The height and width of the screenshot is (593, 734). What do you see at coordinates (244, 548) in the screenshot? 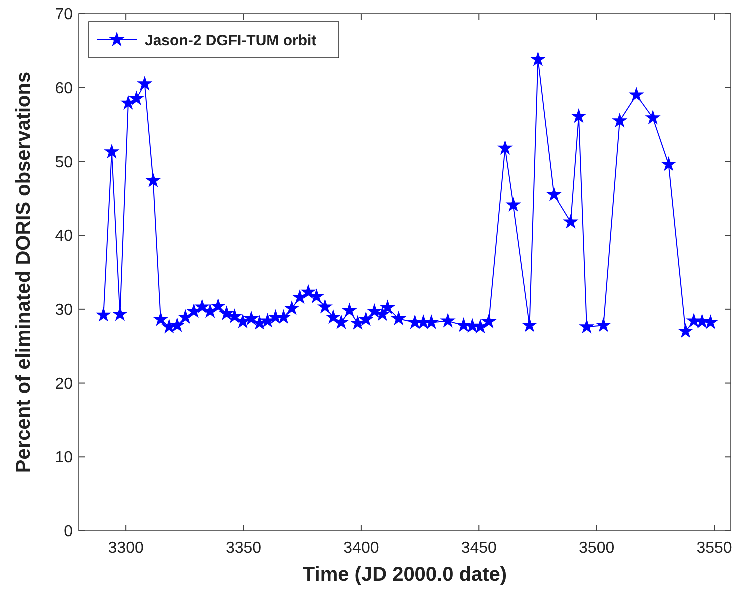
I see `x-tick-label: 3350` at bounding box center [244, 548].